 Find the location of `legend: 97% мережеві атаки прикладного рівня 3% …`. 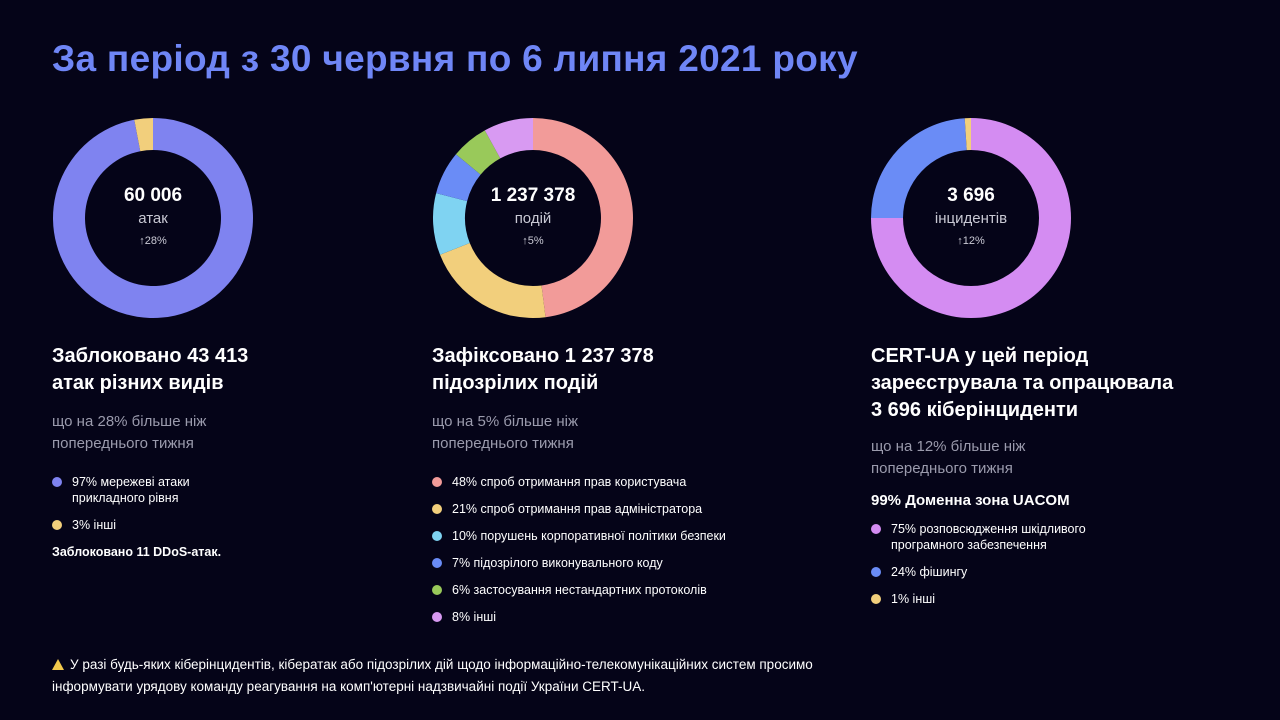

legend: 97% мережеві атаки прикладного рівня 3% … is located at coordinates (217, 503).